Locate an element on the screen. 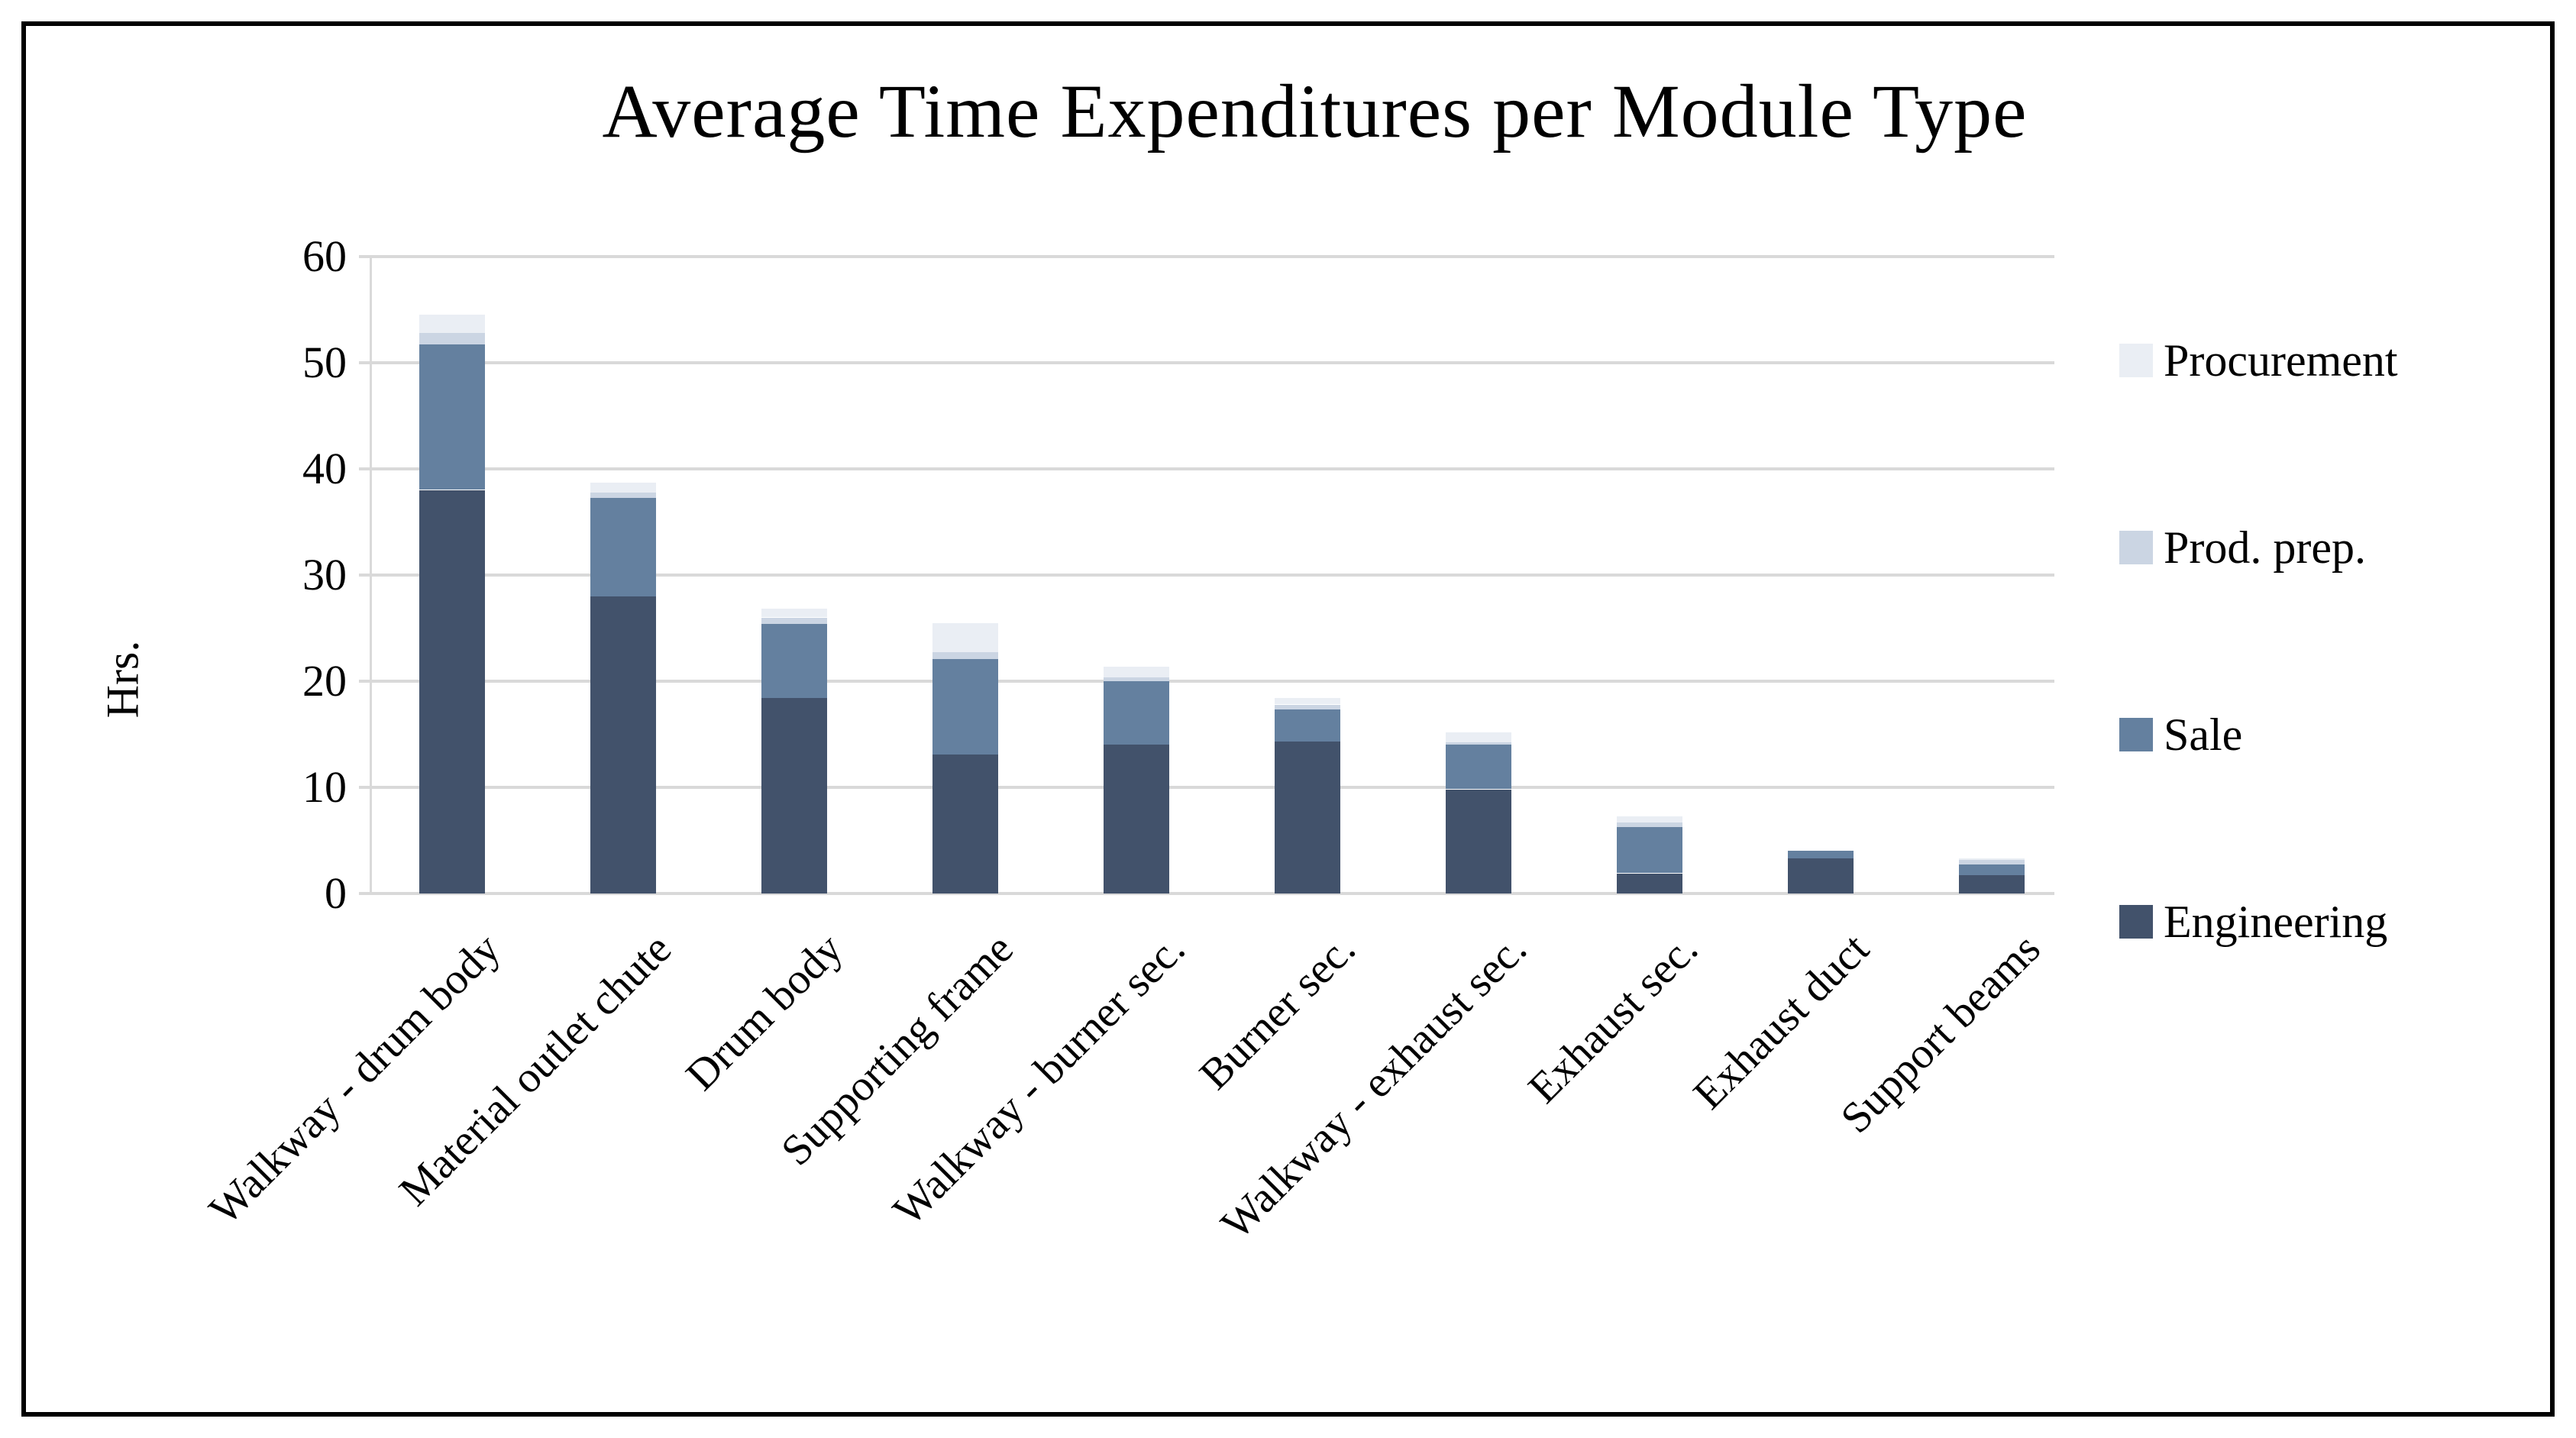  y-tick-50: 50 is located at coordinates (324, 362).